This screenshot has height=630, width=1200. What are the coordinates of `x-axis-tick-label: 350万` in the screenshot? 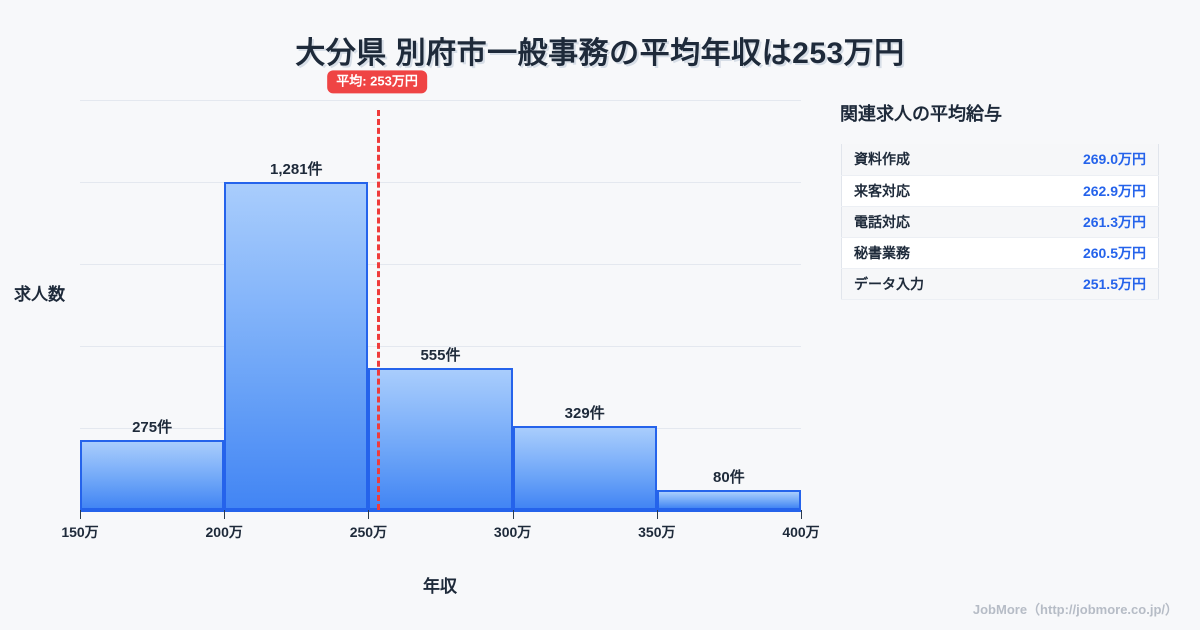 It's located at (657, 532).